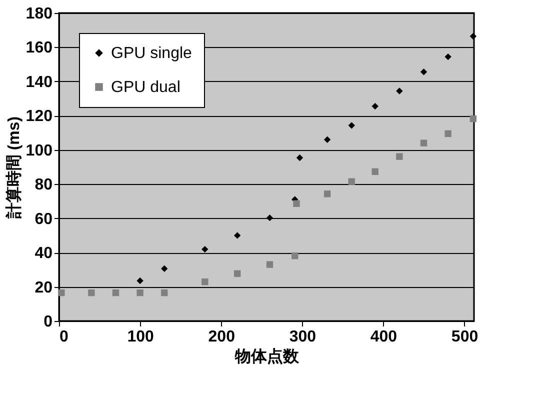  What do you see at coordinates (13, 168) in the screenshot?
I see `y-axis-title: 計算時間 (ms)` at bounding box center [13, 168].